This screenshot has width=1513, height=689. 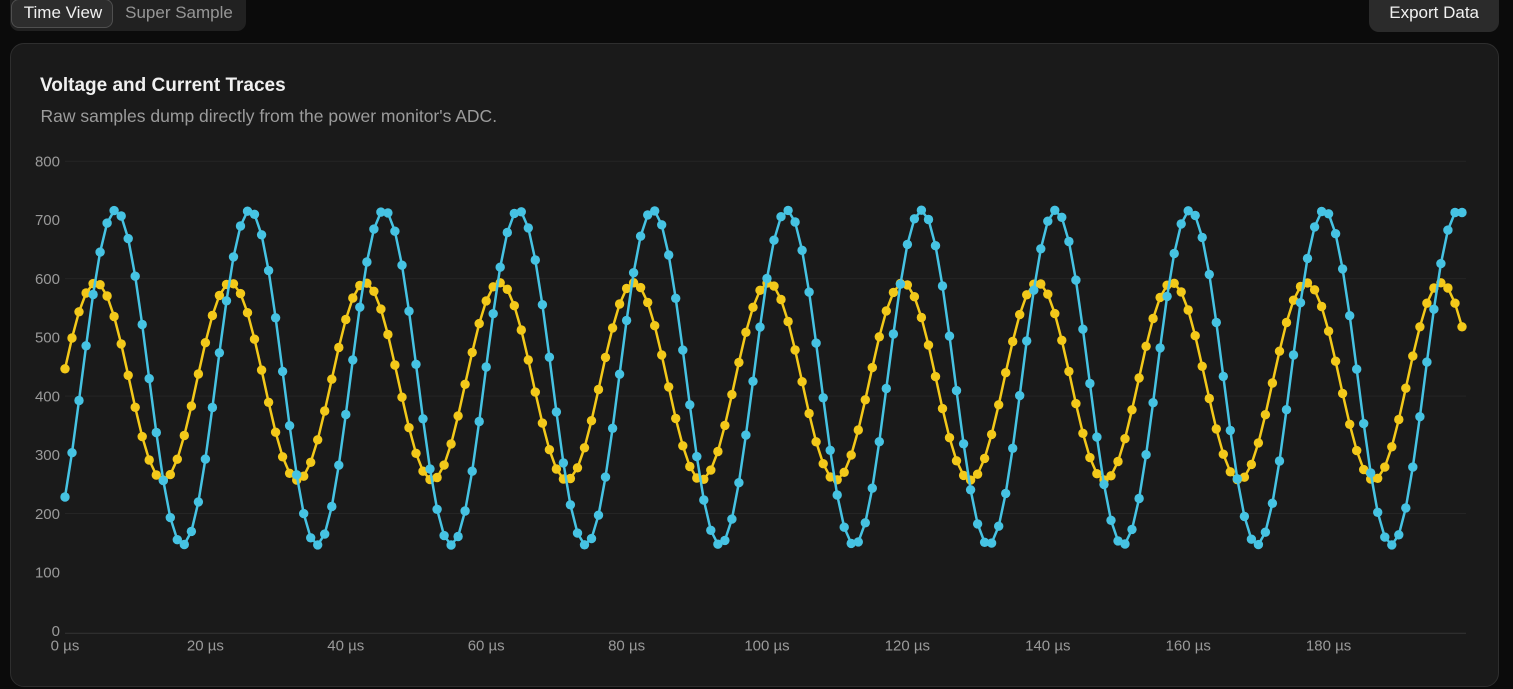 I want to click on svg-text: 80 µs, so click(x=626, y=646).